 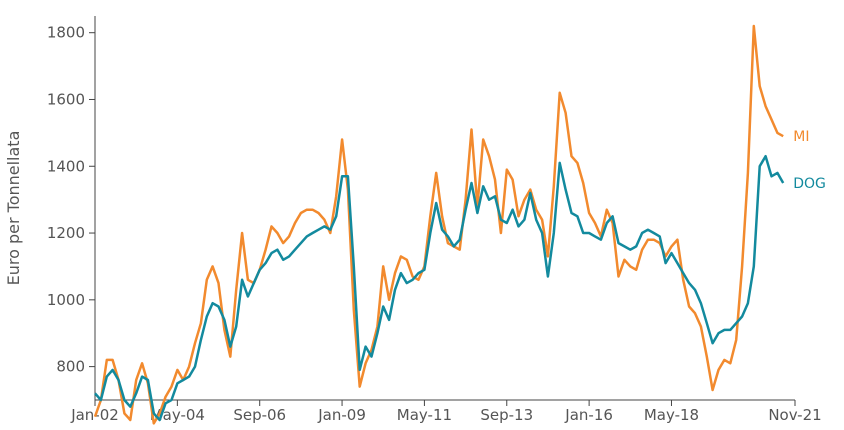 What do you see at coordinates (66, 300) in the screenshot?
I see `y-tick-label: 1000` at bounding box center [66, 300].